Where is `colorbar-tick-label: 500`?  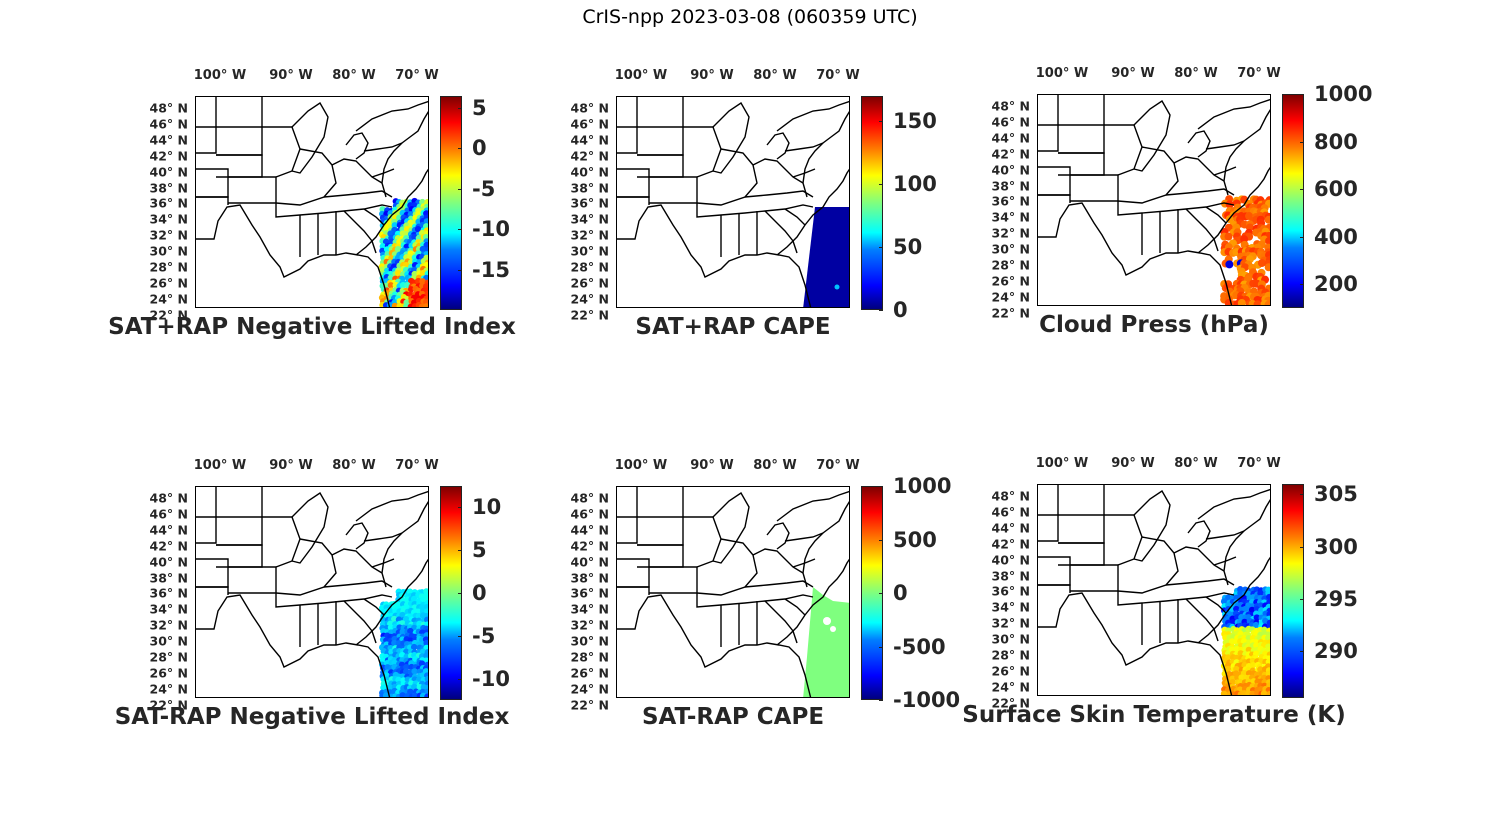
colorbar-tick-label: 500 is located at coordinates (915, 539).